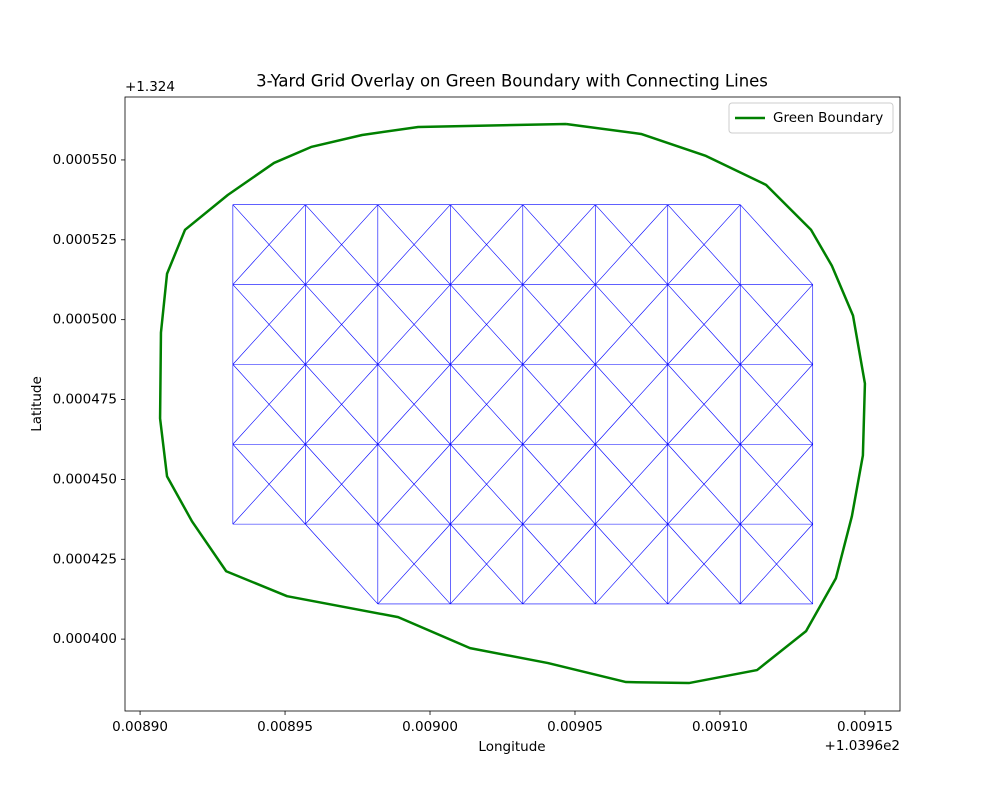 The width and height of the screenshot is (1000, 800). I want to click on y-axis-label: Latitude, so click(37, 404).